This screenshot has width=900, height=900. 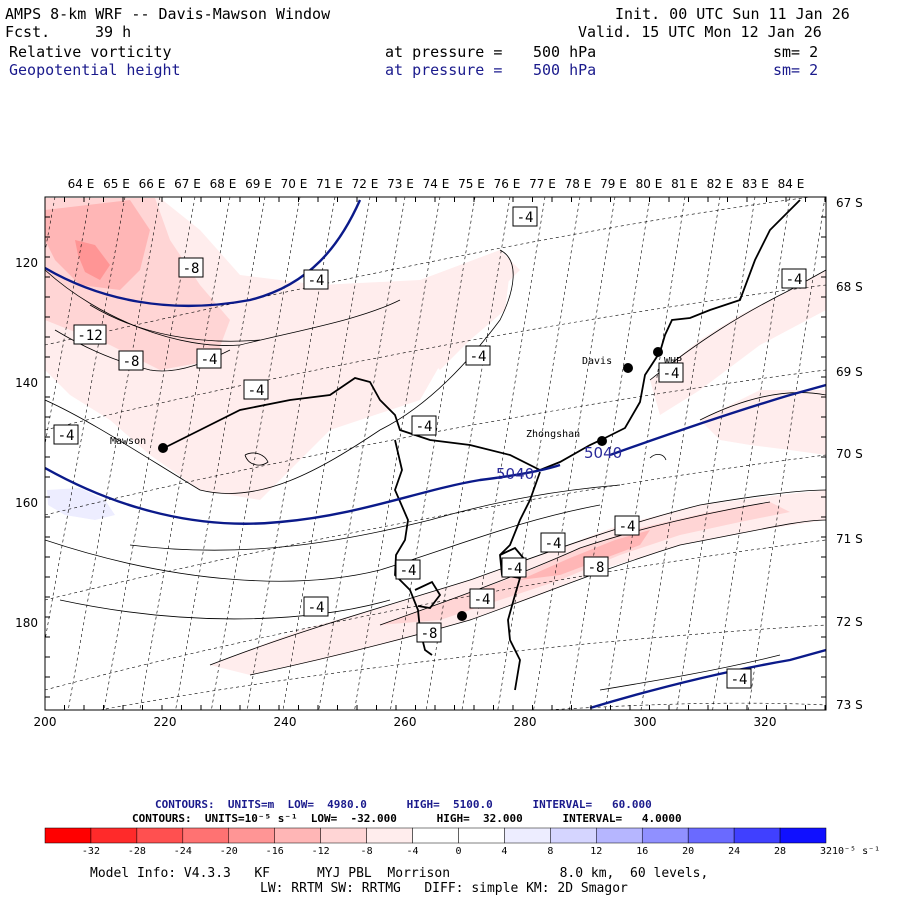 What do you see at coordinates (90, 52) in the screenshot?
I see `field1-name: Relative vorticity` at bounding box center [90, 52].